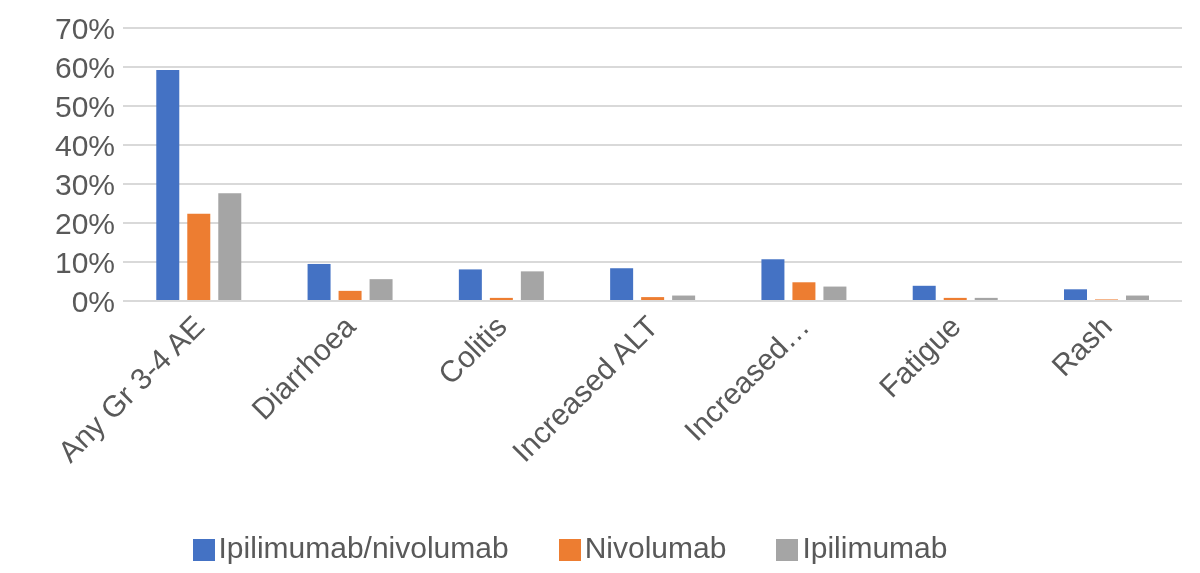  What do you see at coordinates (84, 262) in the screenshot?
I see `y-tick-label: 10%` at bounding box center [84, 262].